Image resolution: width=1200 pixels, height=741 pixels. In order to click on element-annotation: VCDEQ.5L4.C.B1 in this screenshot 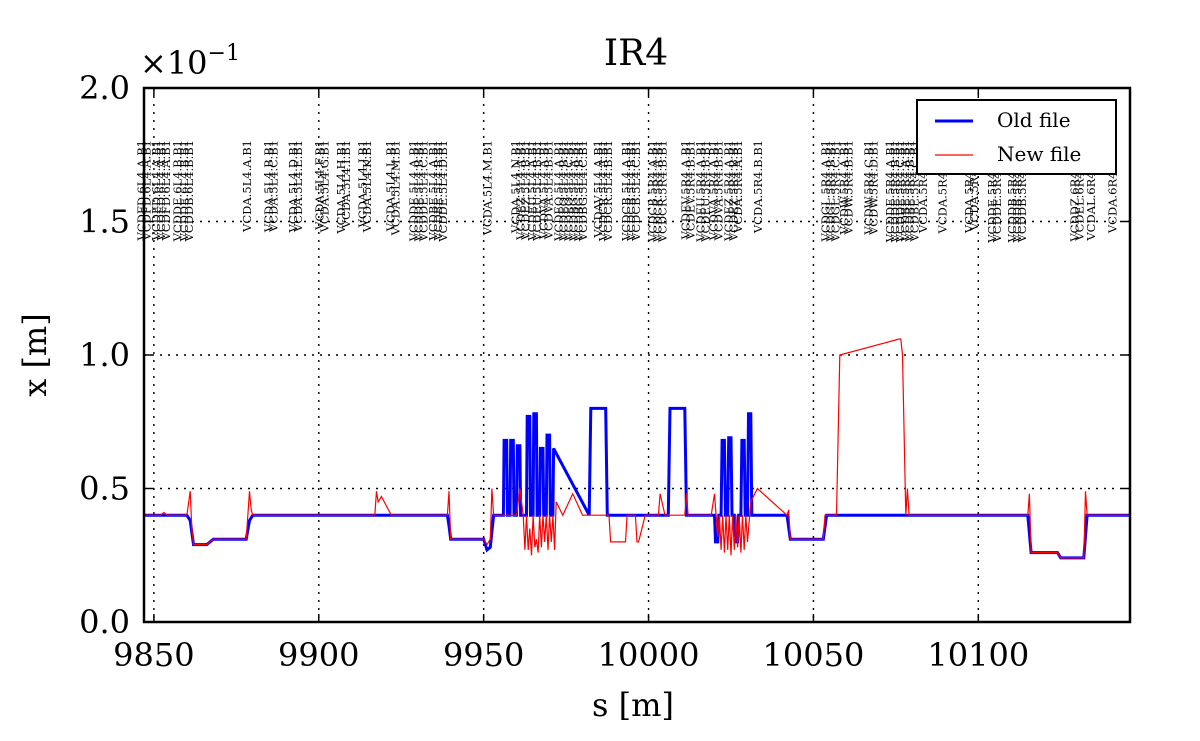, I will do `click(568, 191)`.